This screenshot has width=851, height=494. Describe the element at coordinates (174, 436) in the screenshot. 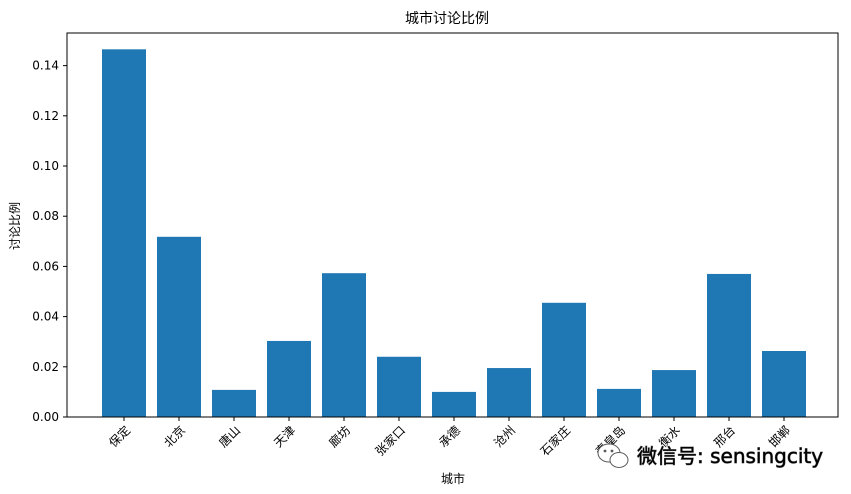

I see `x-tick-label-2: 北京` at that location.